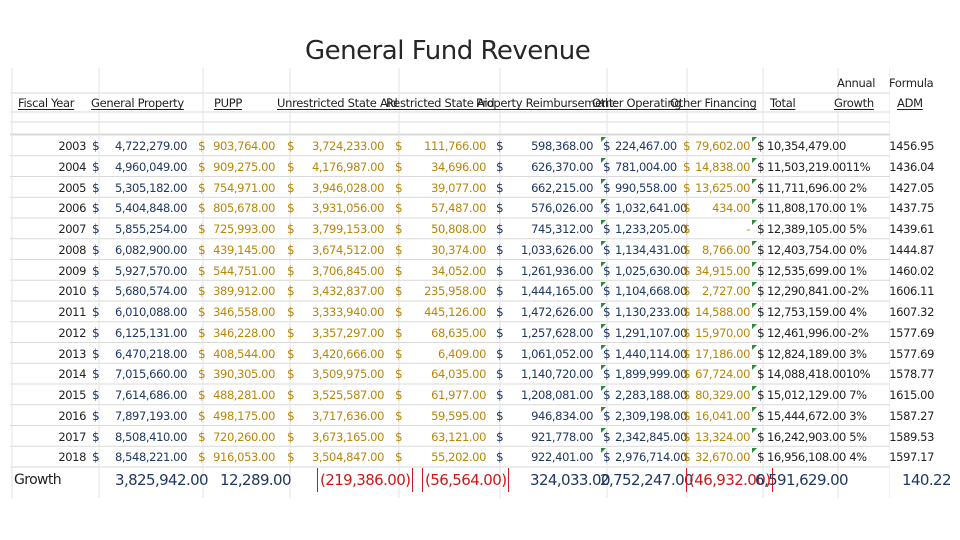 Image resolution: width=960 pixels, height=540 pixels. What do you see at coordinates (458, 187) in the screenshot?
I see `restricted-state-aid-cell: 39,077.00` at bounding box center [458, 187].